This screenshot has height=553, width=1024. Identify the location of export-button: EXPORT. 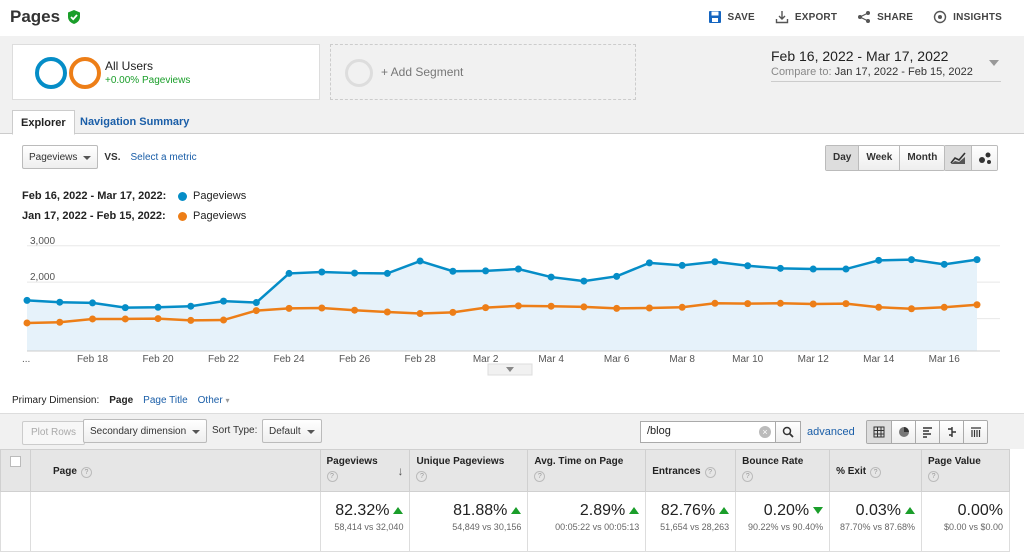
(806, 17).